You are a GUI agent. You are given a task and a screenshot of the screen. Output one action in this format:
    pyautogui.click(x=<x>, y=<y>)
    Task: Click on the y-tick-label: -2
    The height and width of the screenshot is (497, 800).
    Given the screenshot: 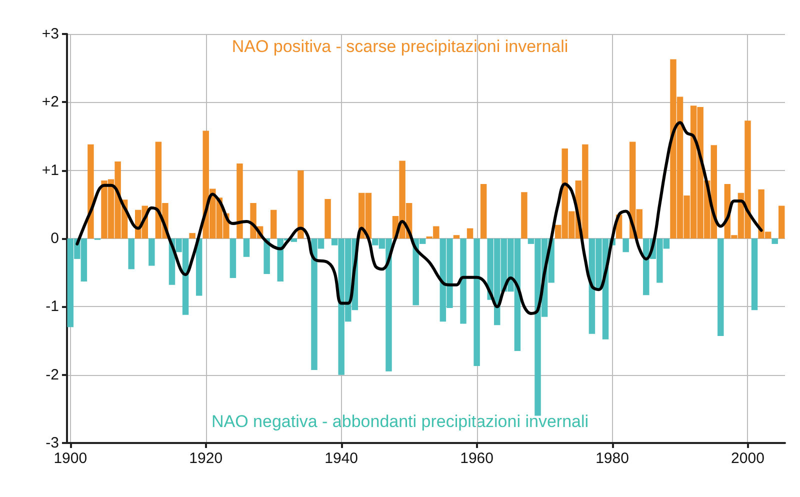 What is the action you would take?
    pyautogui.click(x=52, y=375)
    